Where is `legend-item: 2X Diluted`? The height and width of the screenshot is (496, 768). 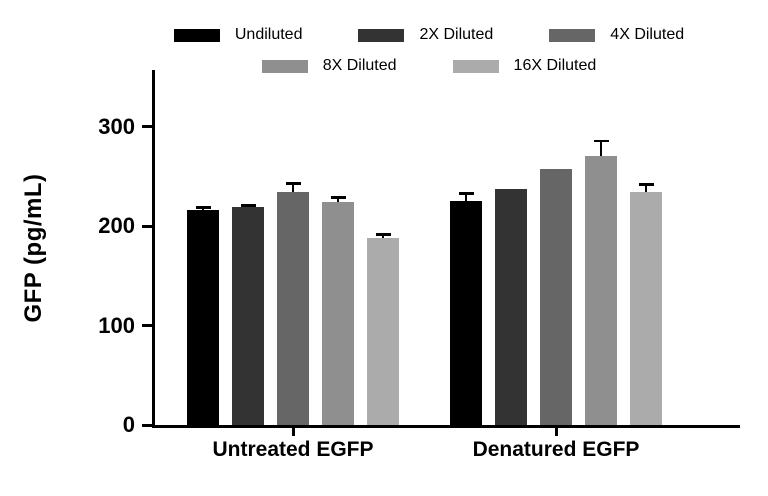
legend-item: 2X Diluted is located at coordinates (425, 35).